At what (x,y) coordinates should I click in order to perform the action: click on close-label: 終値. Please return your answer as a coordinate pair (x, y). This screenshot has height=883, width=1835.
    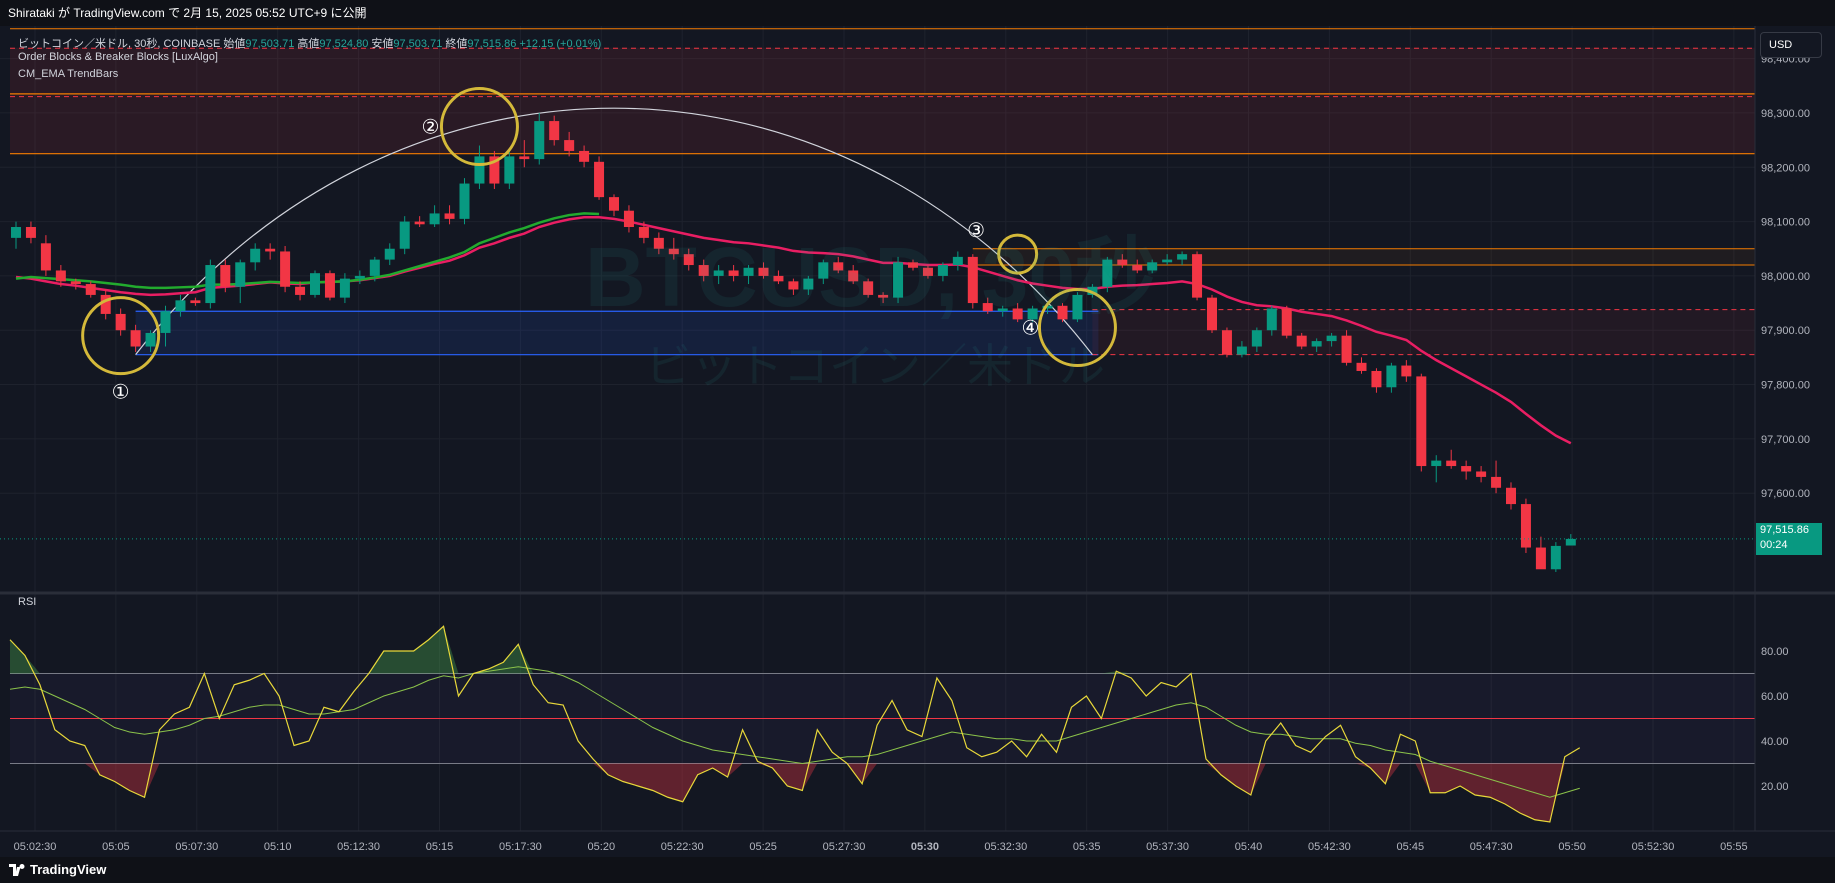
    Looking at the image, I should click on (456, 44).